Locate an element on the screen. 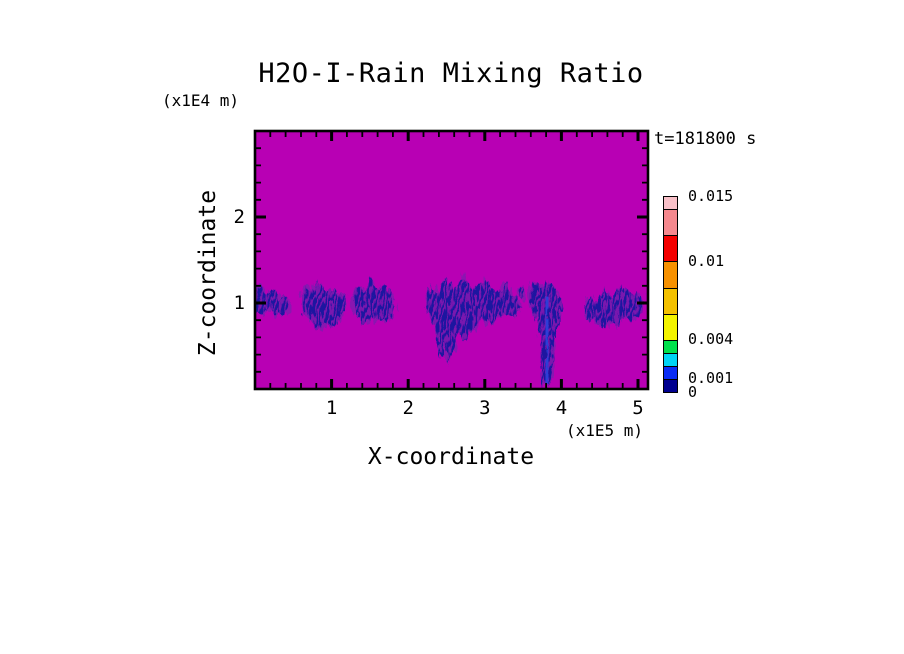 Image resolution: width=904 pixels, height=654 pixels. y-tick-label-1: 1 is located at coordinates (239, 303).